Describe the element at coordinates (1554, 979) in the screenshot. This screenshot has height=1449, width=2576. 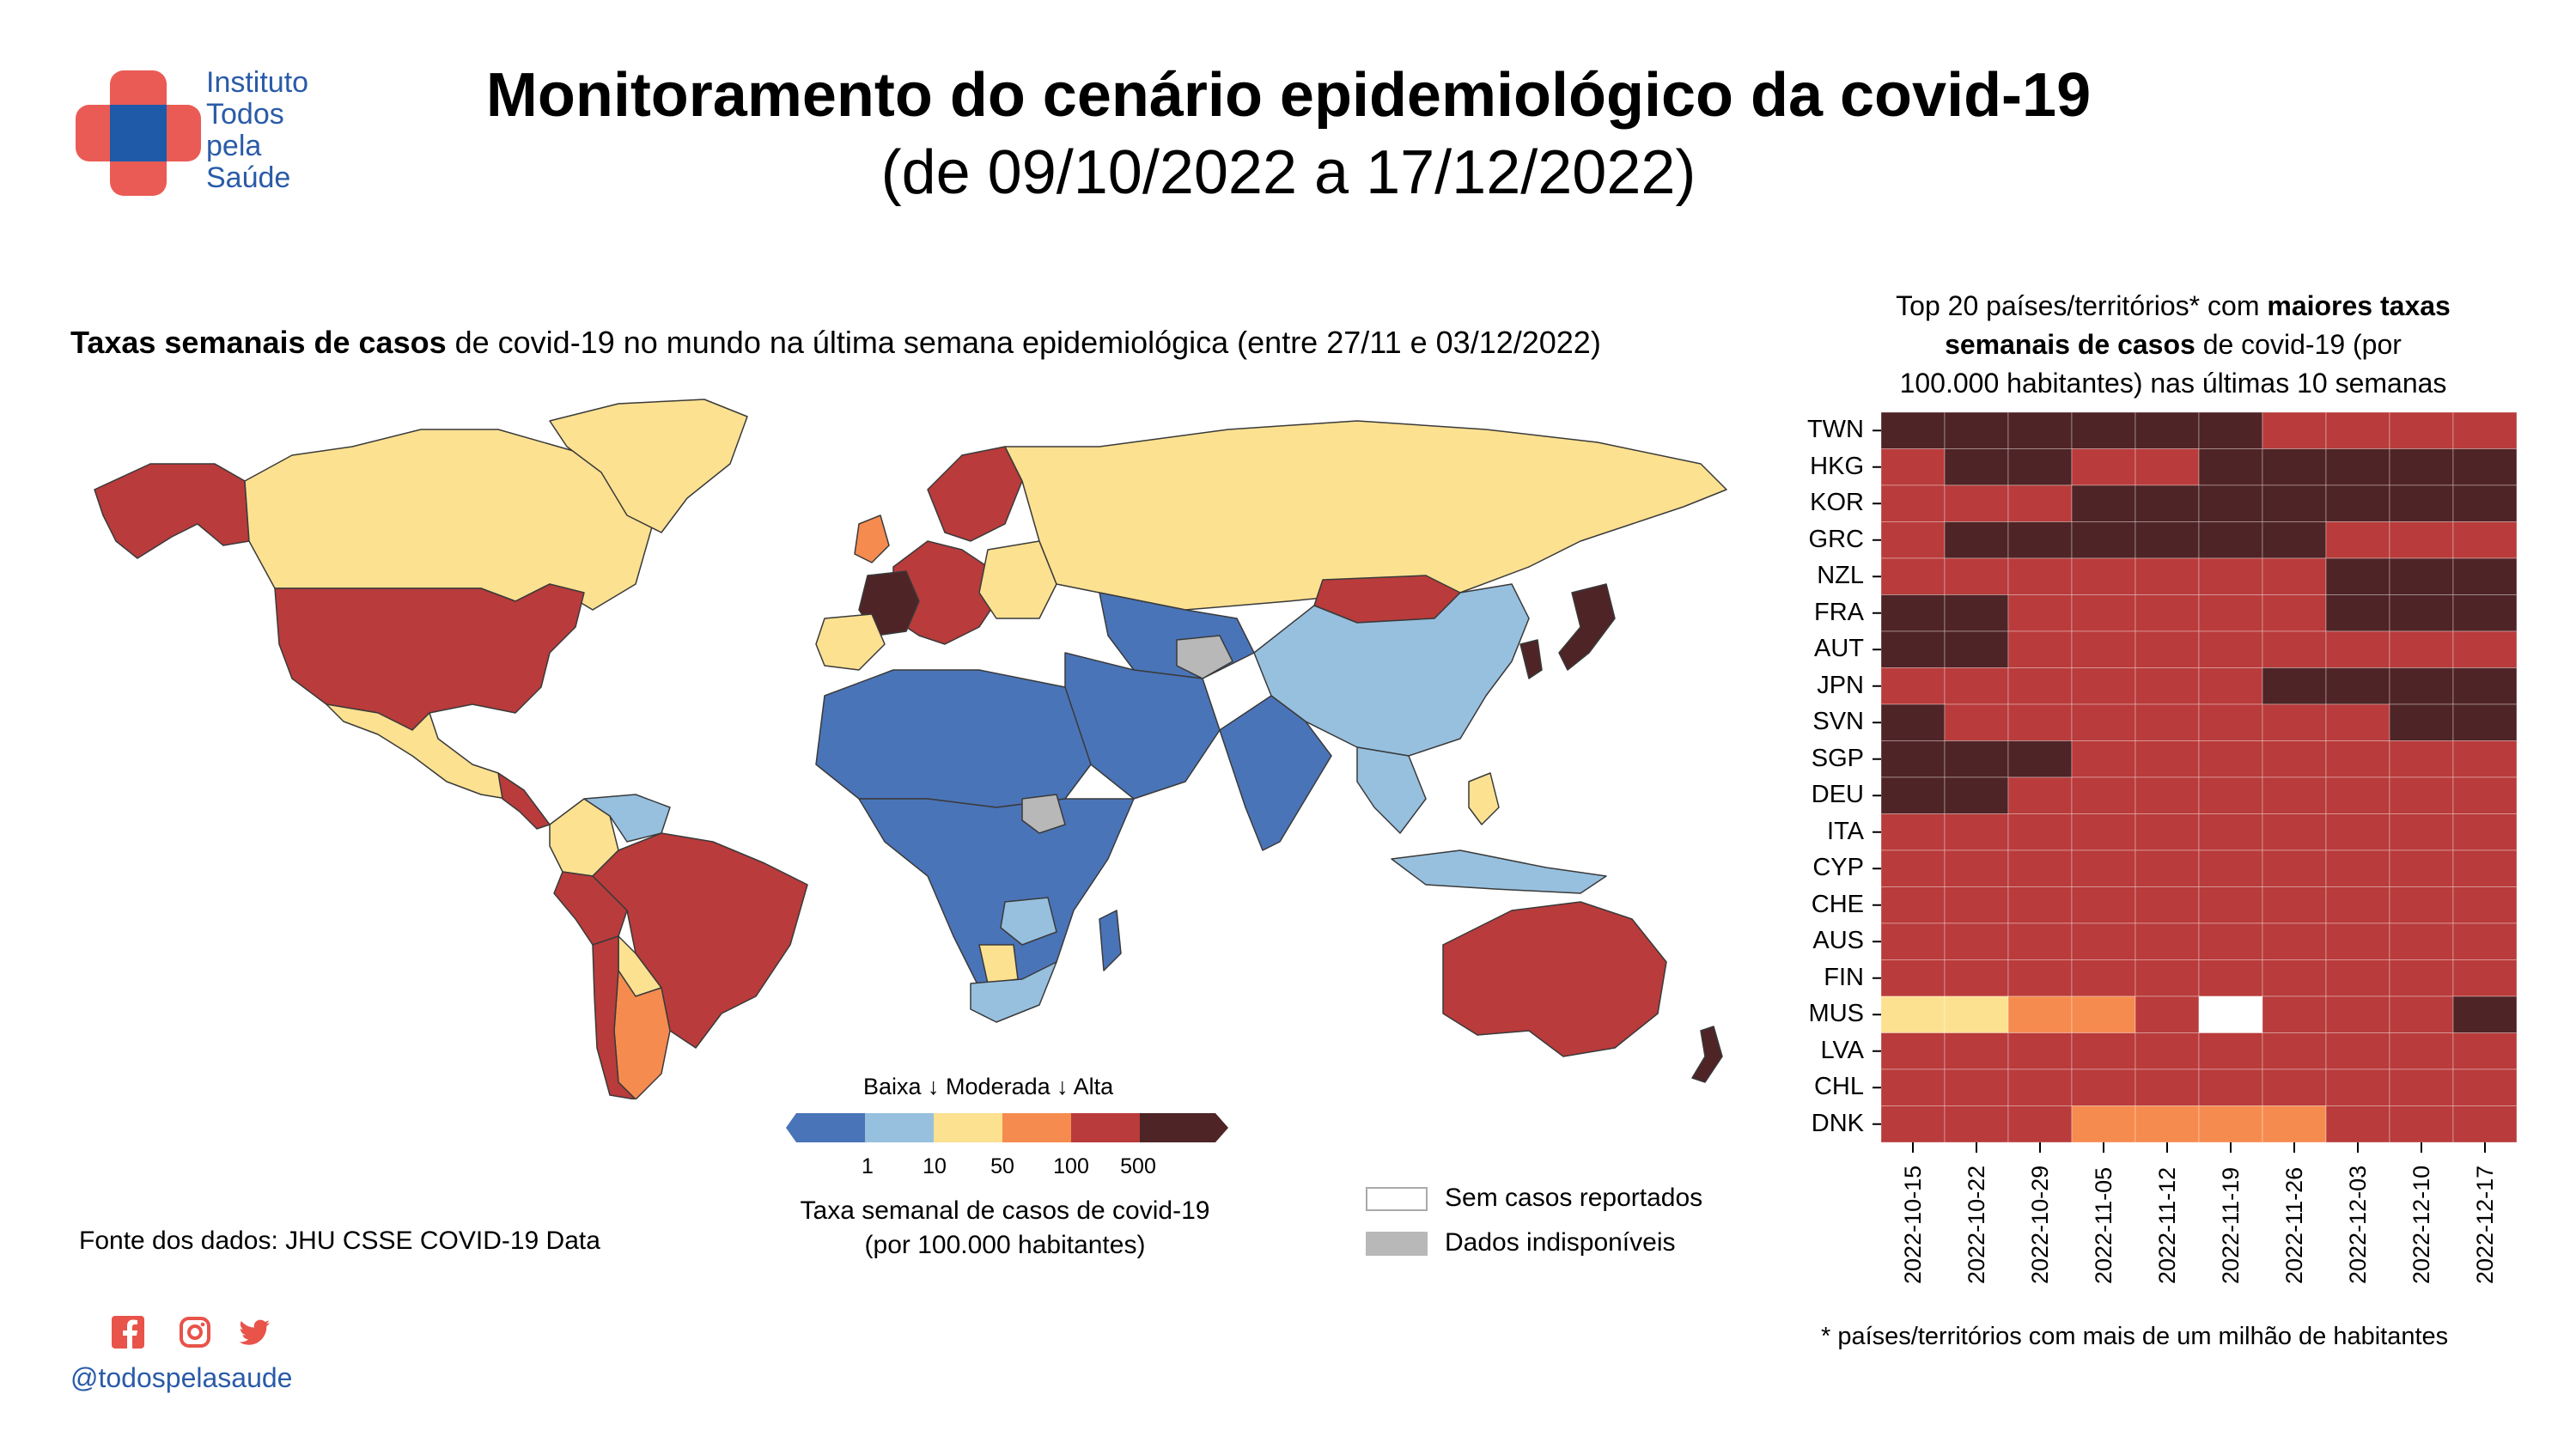
I see `map-australia` at that location.